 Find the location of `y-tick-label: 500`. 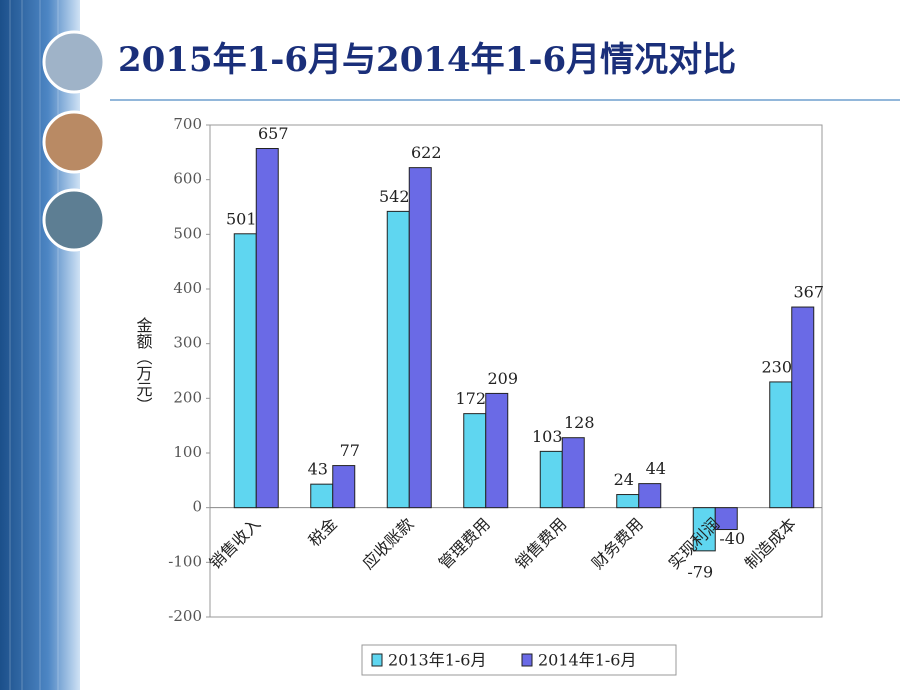

y-tick-label: 500 is located at coordinates (187, 233).